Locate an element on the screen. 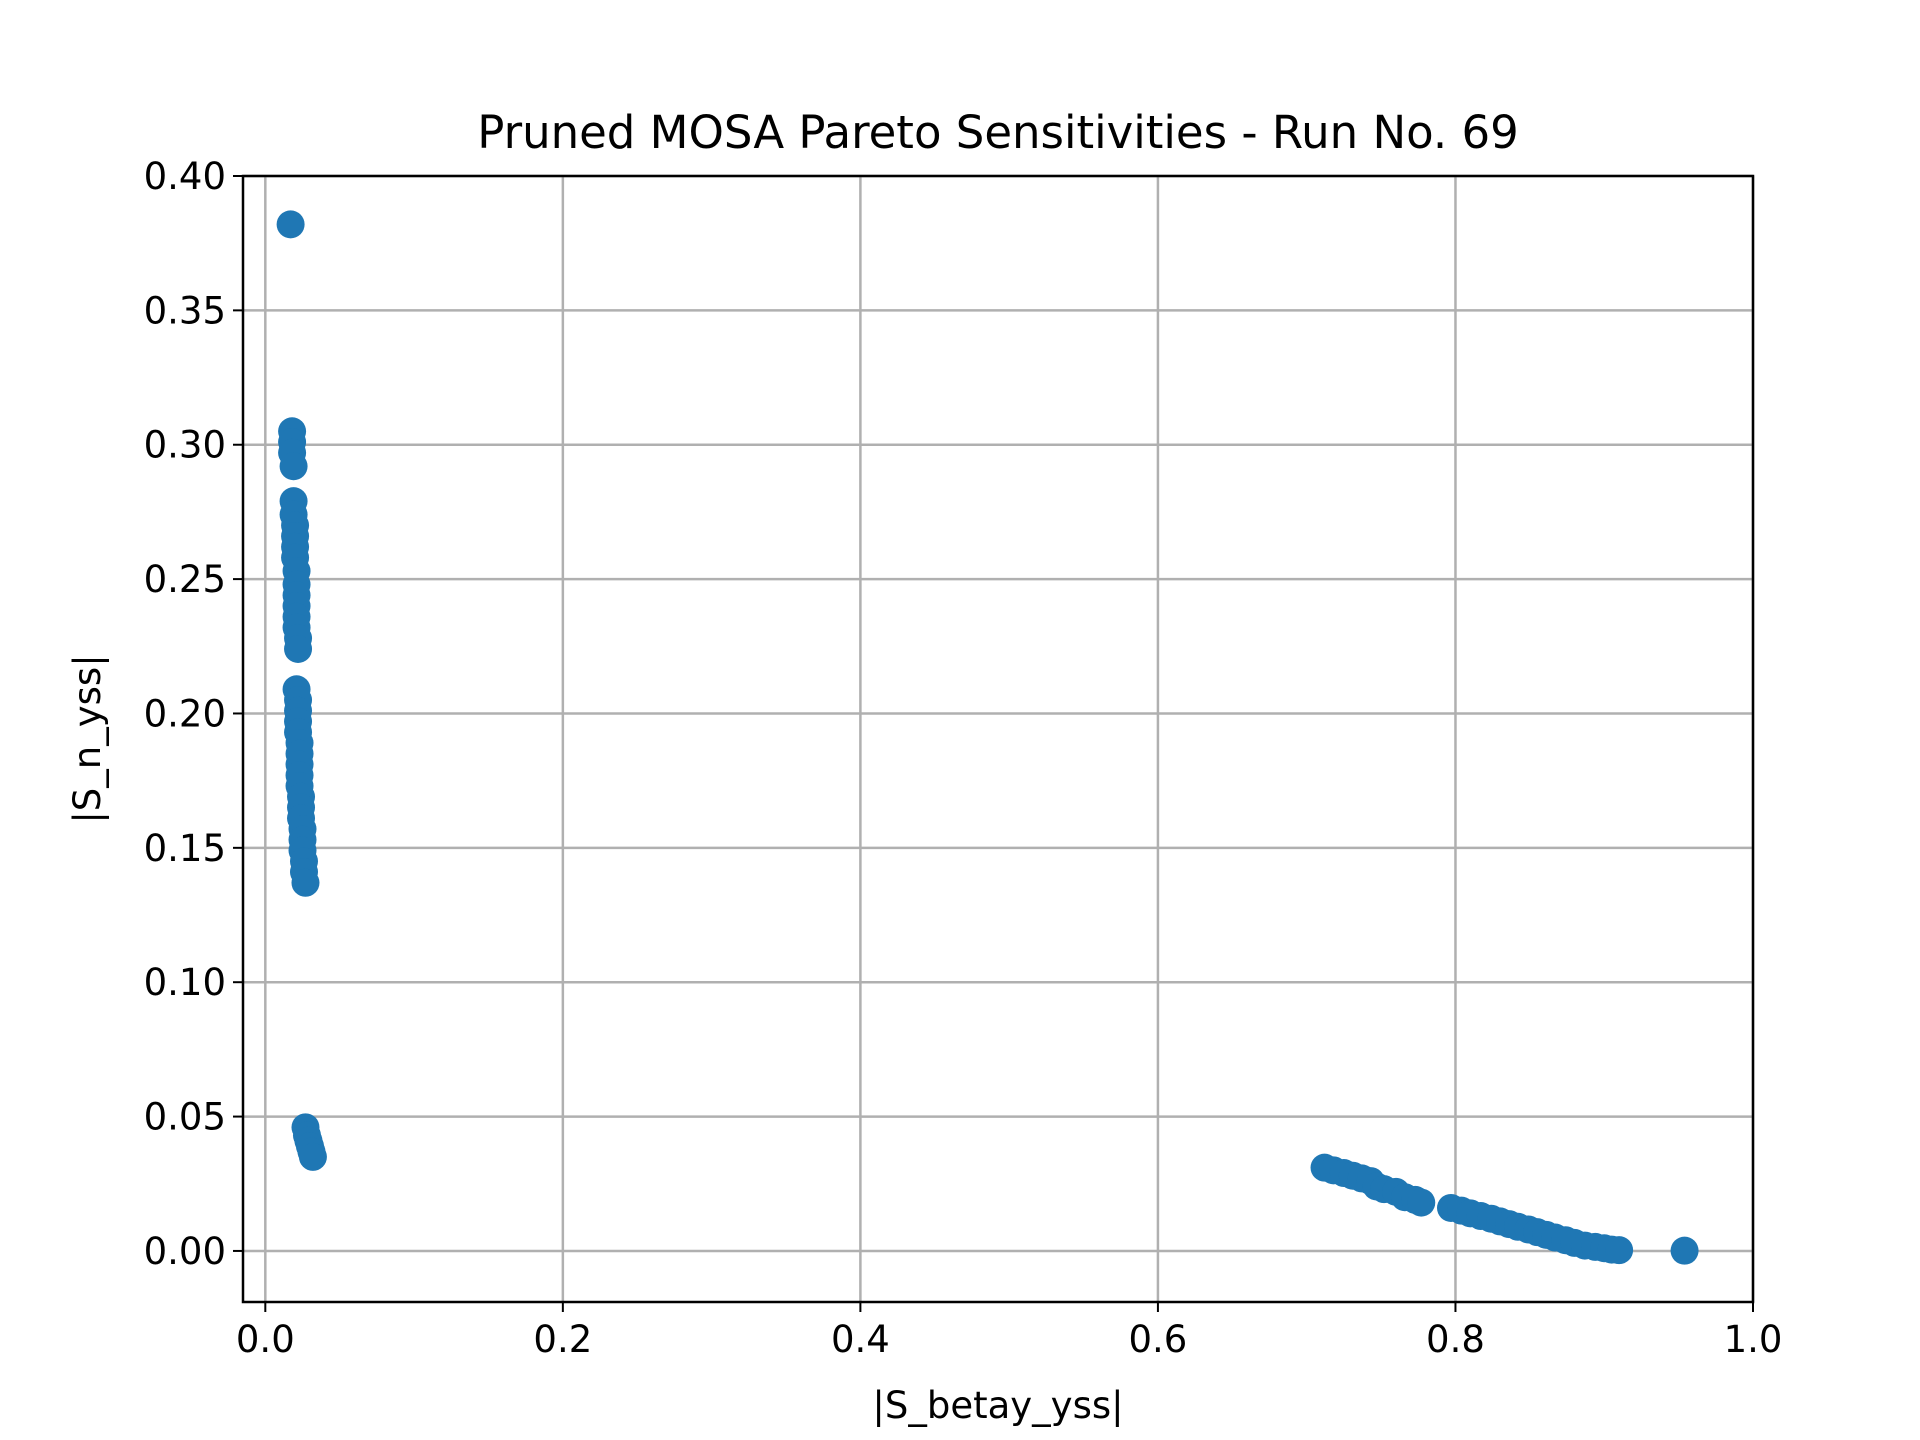  x-tick-label: 1.0 is located at coordinates (1753, 1339).